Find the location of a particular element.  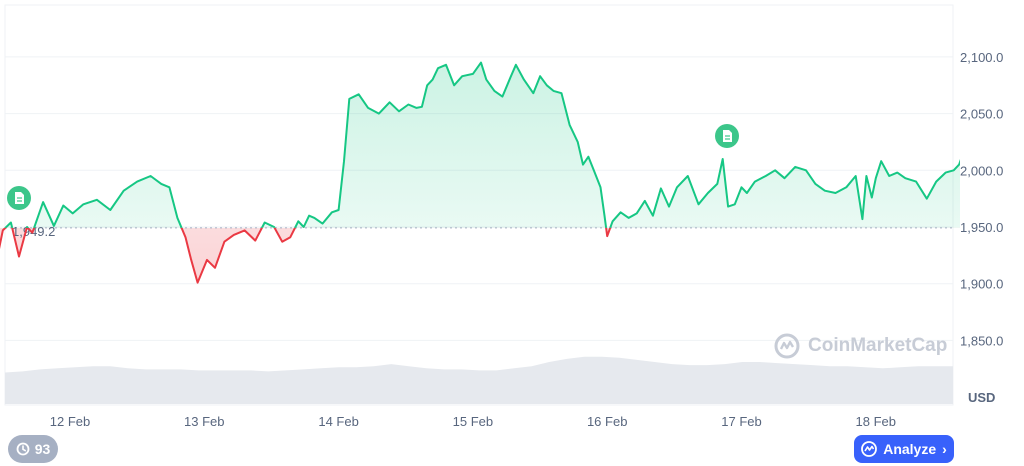

analyze-button: Analyze › is located at coordinates (904, 449).